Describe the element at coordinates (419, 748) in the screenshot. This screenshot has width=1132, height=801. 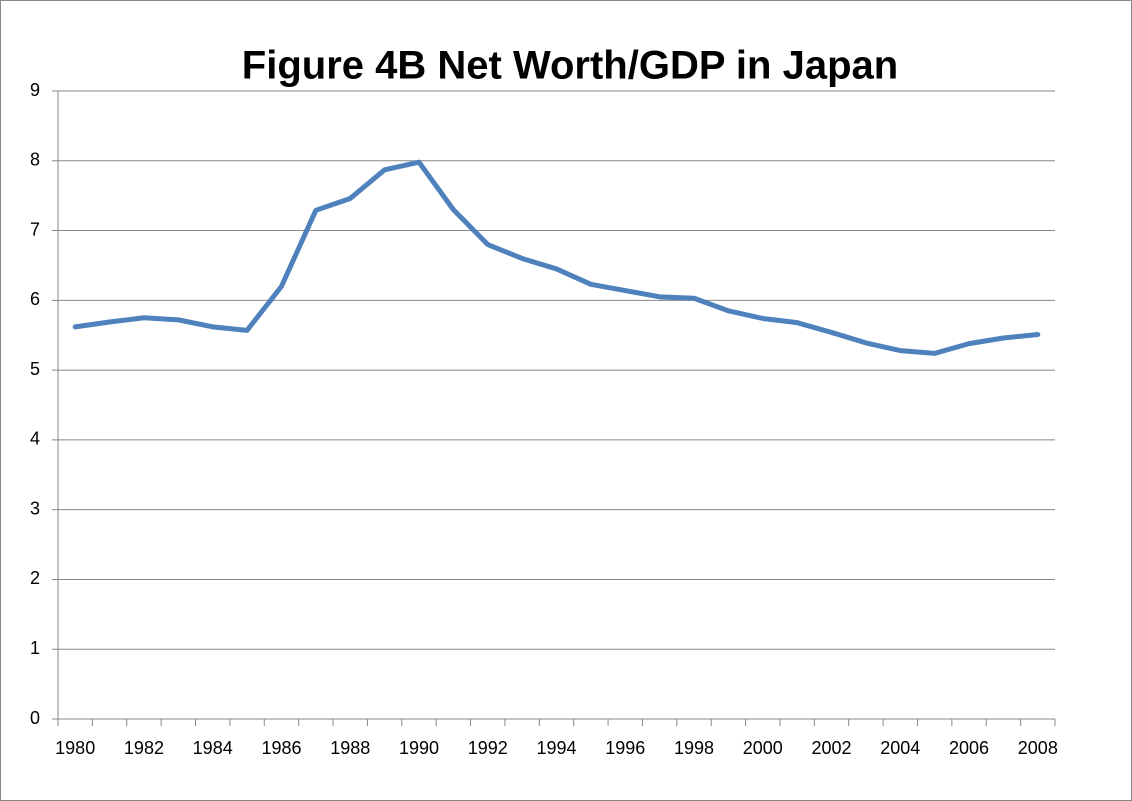
I see `x-tick-label: 1990` at that location.